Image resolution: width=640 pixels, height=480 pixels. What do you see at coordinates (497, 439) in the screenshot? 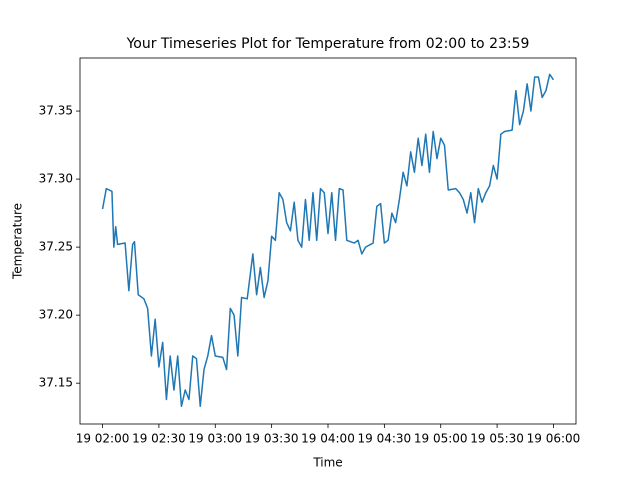
I see `x-tick-label: 19 05:30` at bounding box center [497, 439].